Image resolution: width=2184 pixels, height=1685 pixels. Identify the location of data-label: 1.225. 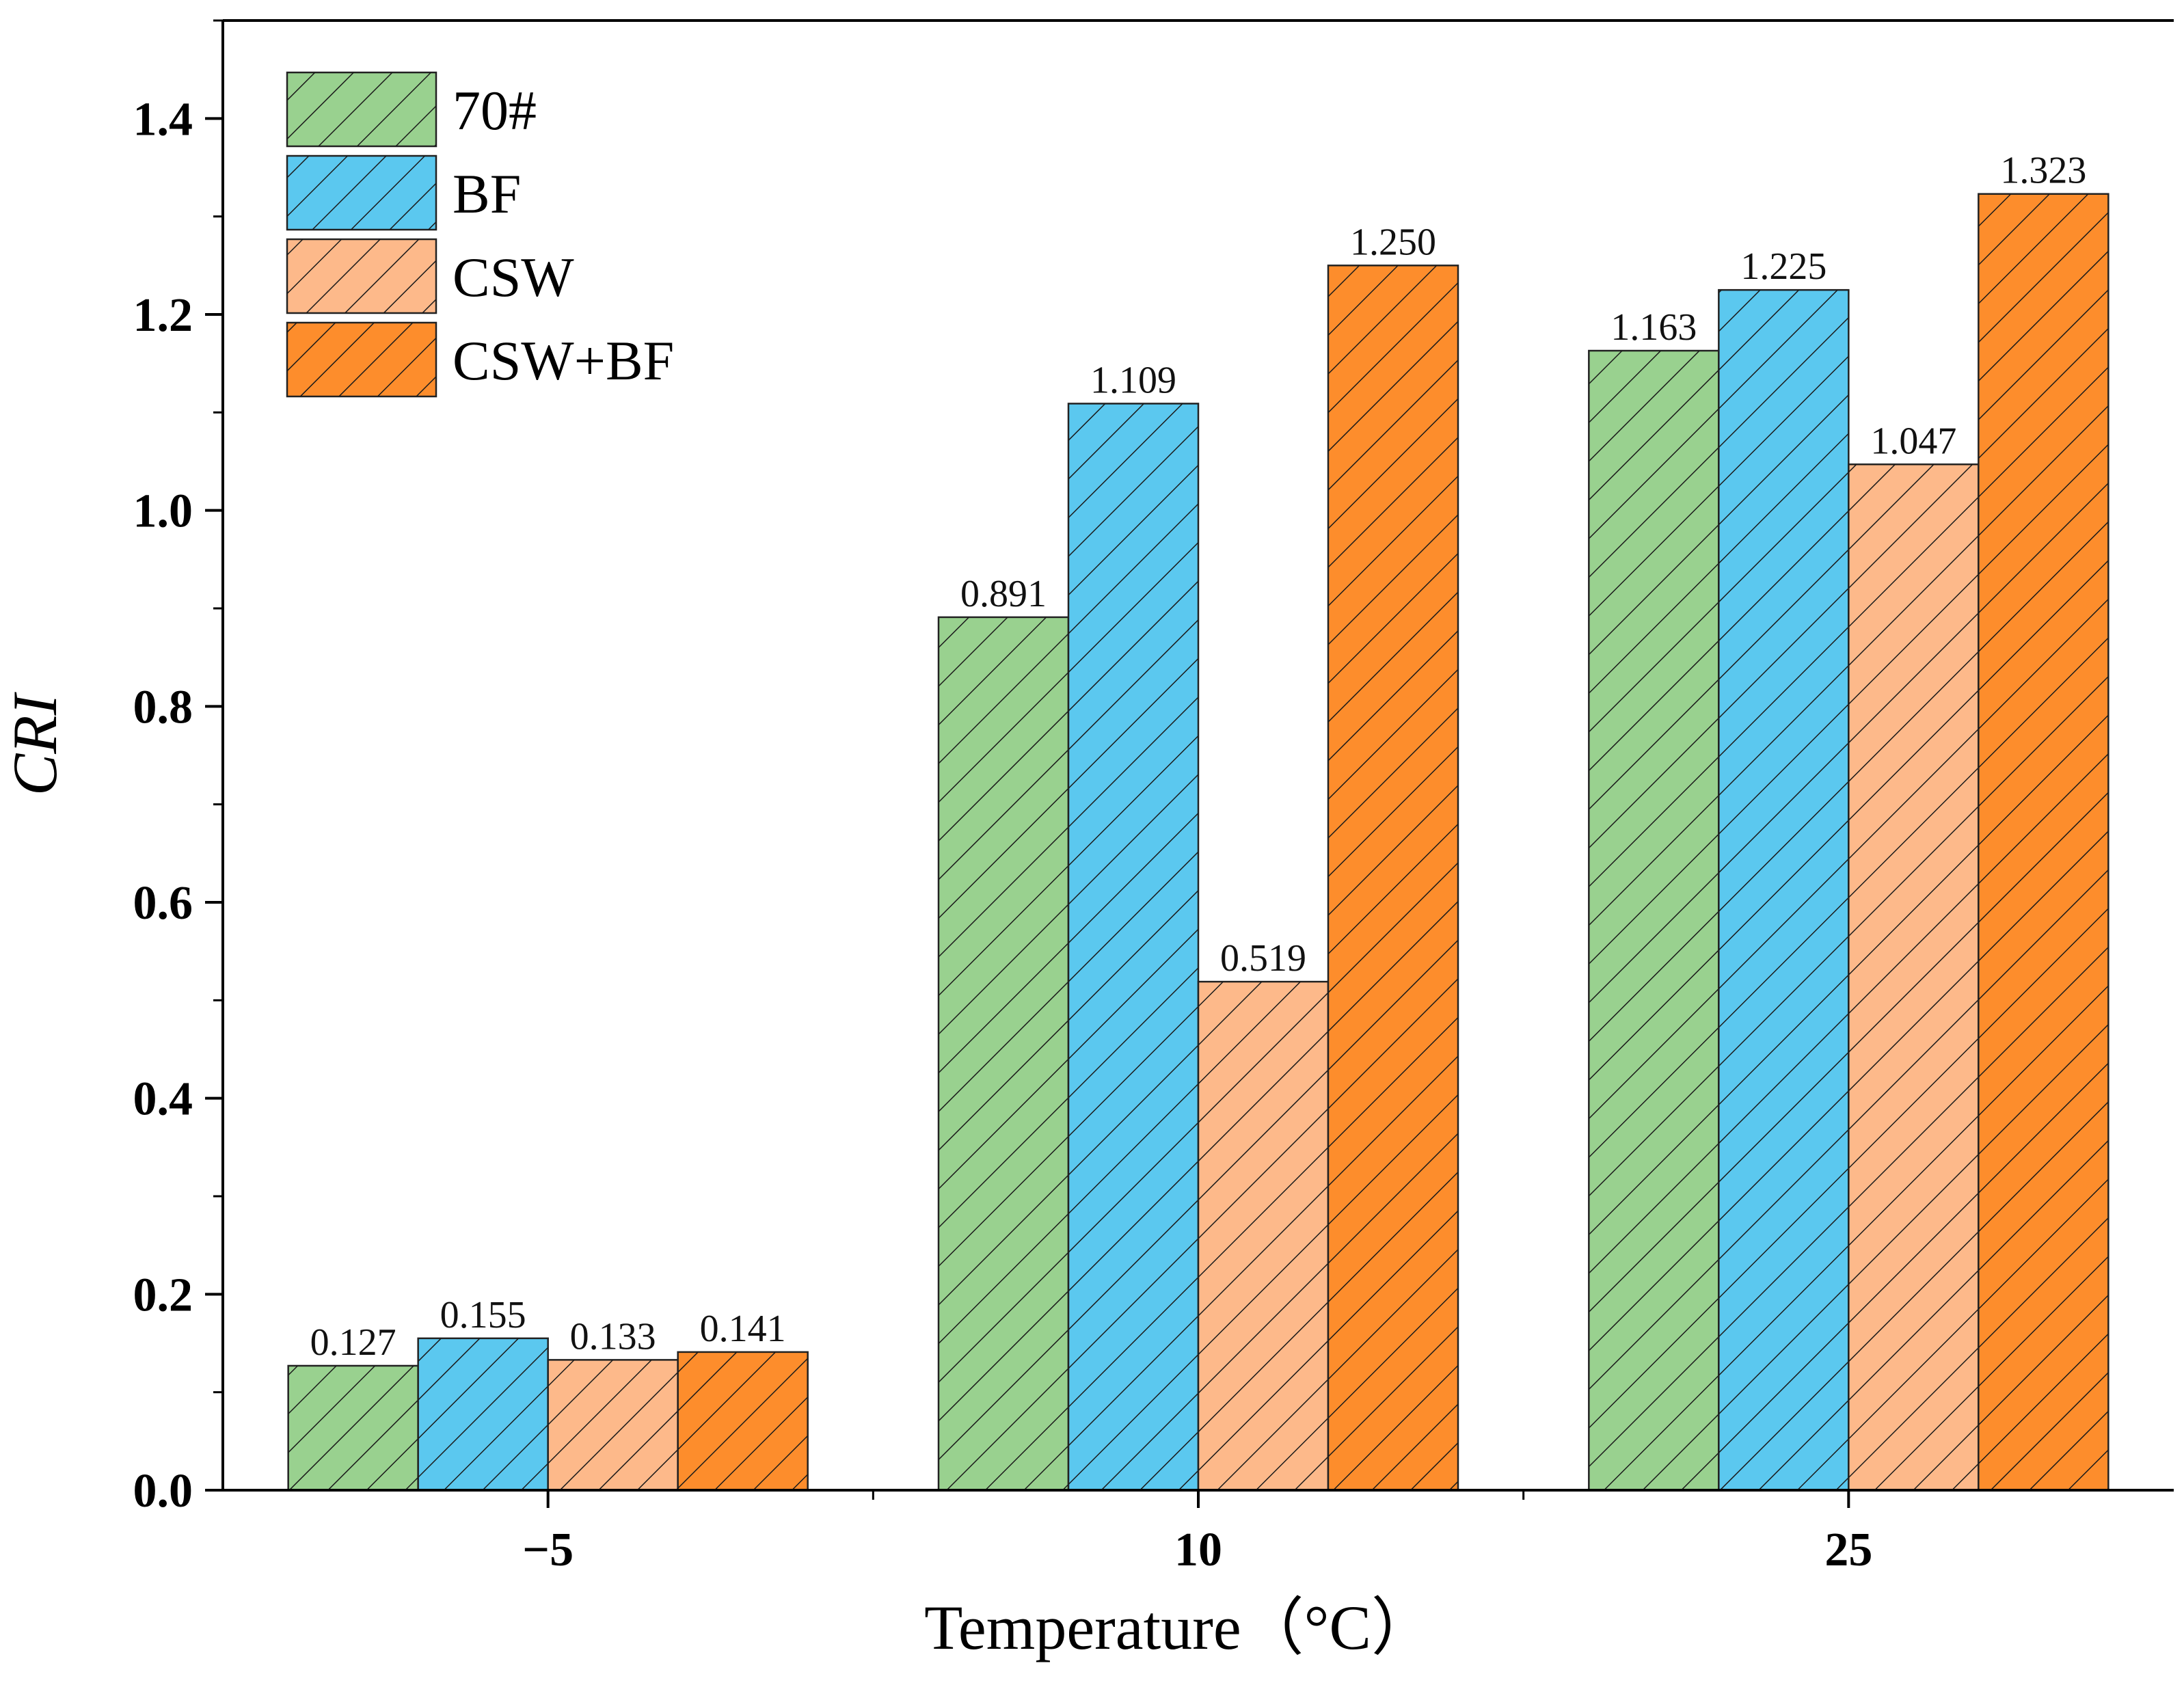
(1783, 266).